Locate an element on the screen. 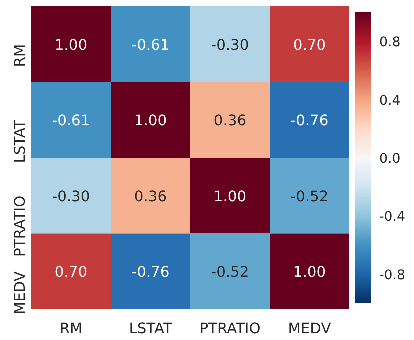 The width and height of the screenshot is (414, 340). color-bar-label: -0.4 is located at coordinates (393, 218).